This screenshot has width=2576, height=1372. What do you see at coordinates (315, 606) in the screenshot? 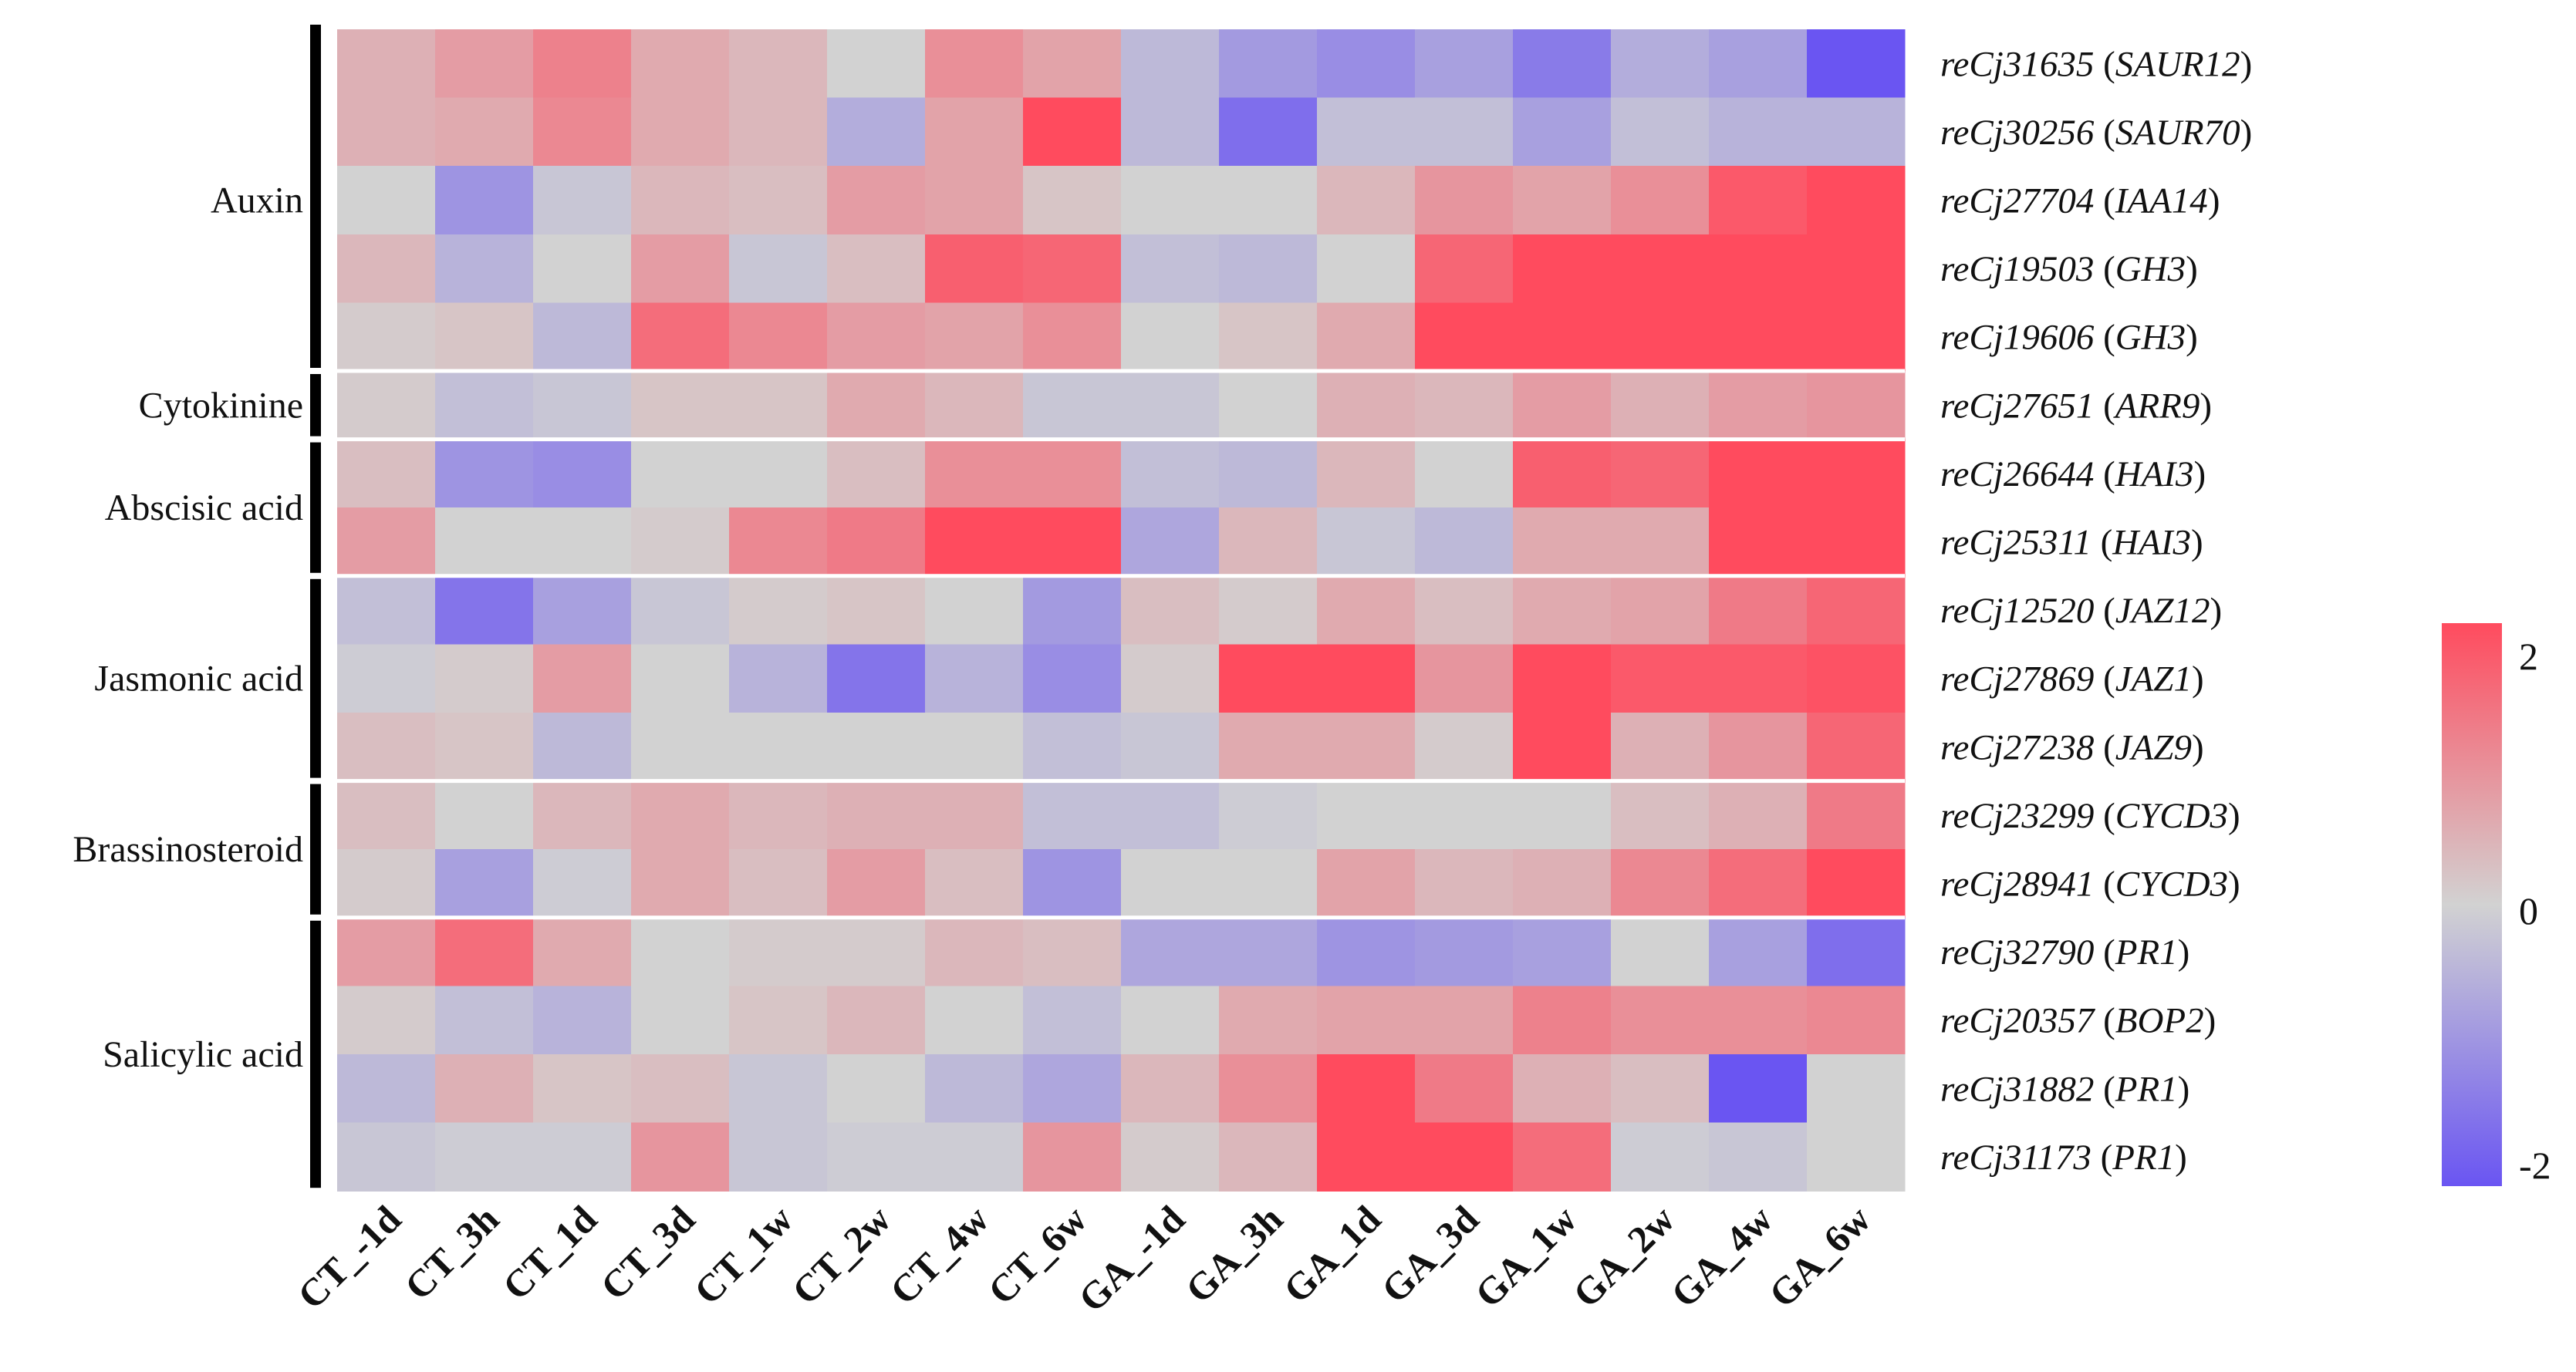
I see `group-bars` at bounding box center [315, 606].